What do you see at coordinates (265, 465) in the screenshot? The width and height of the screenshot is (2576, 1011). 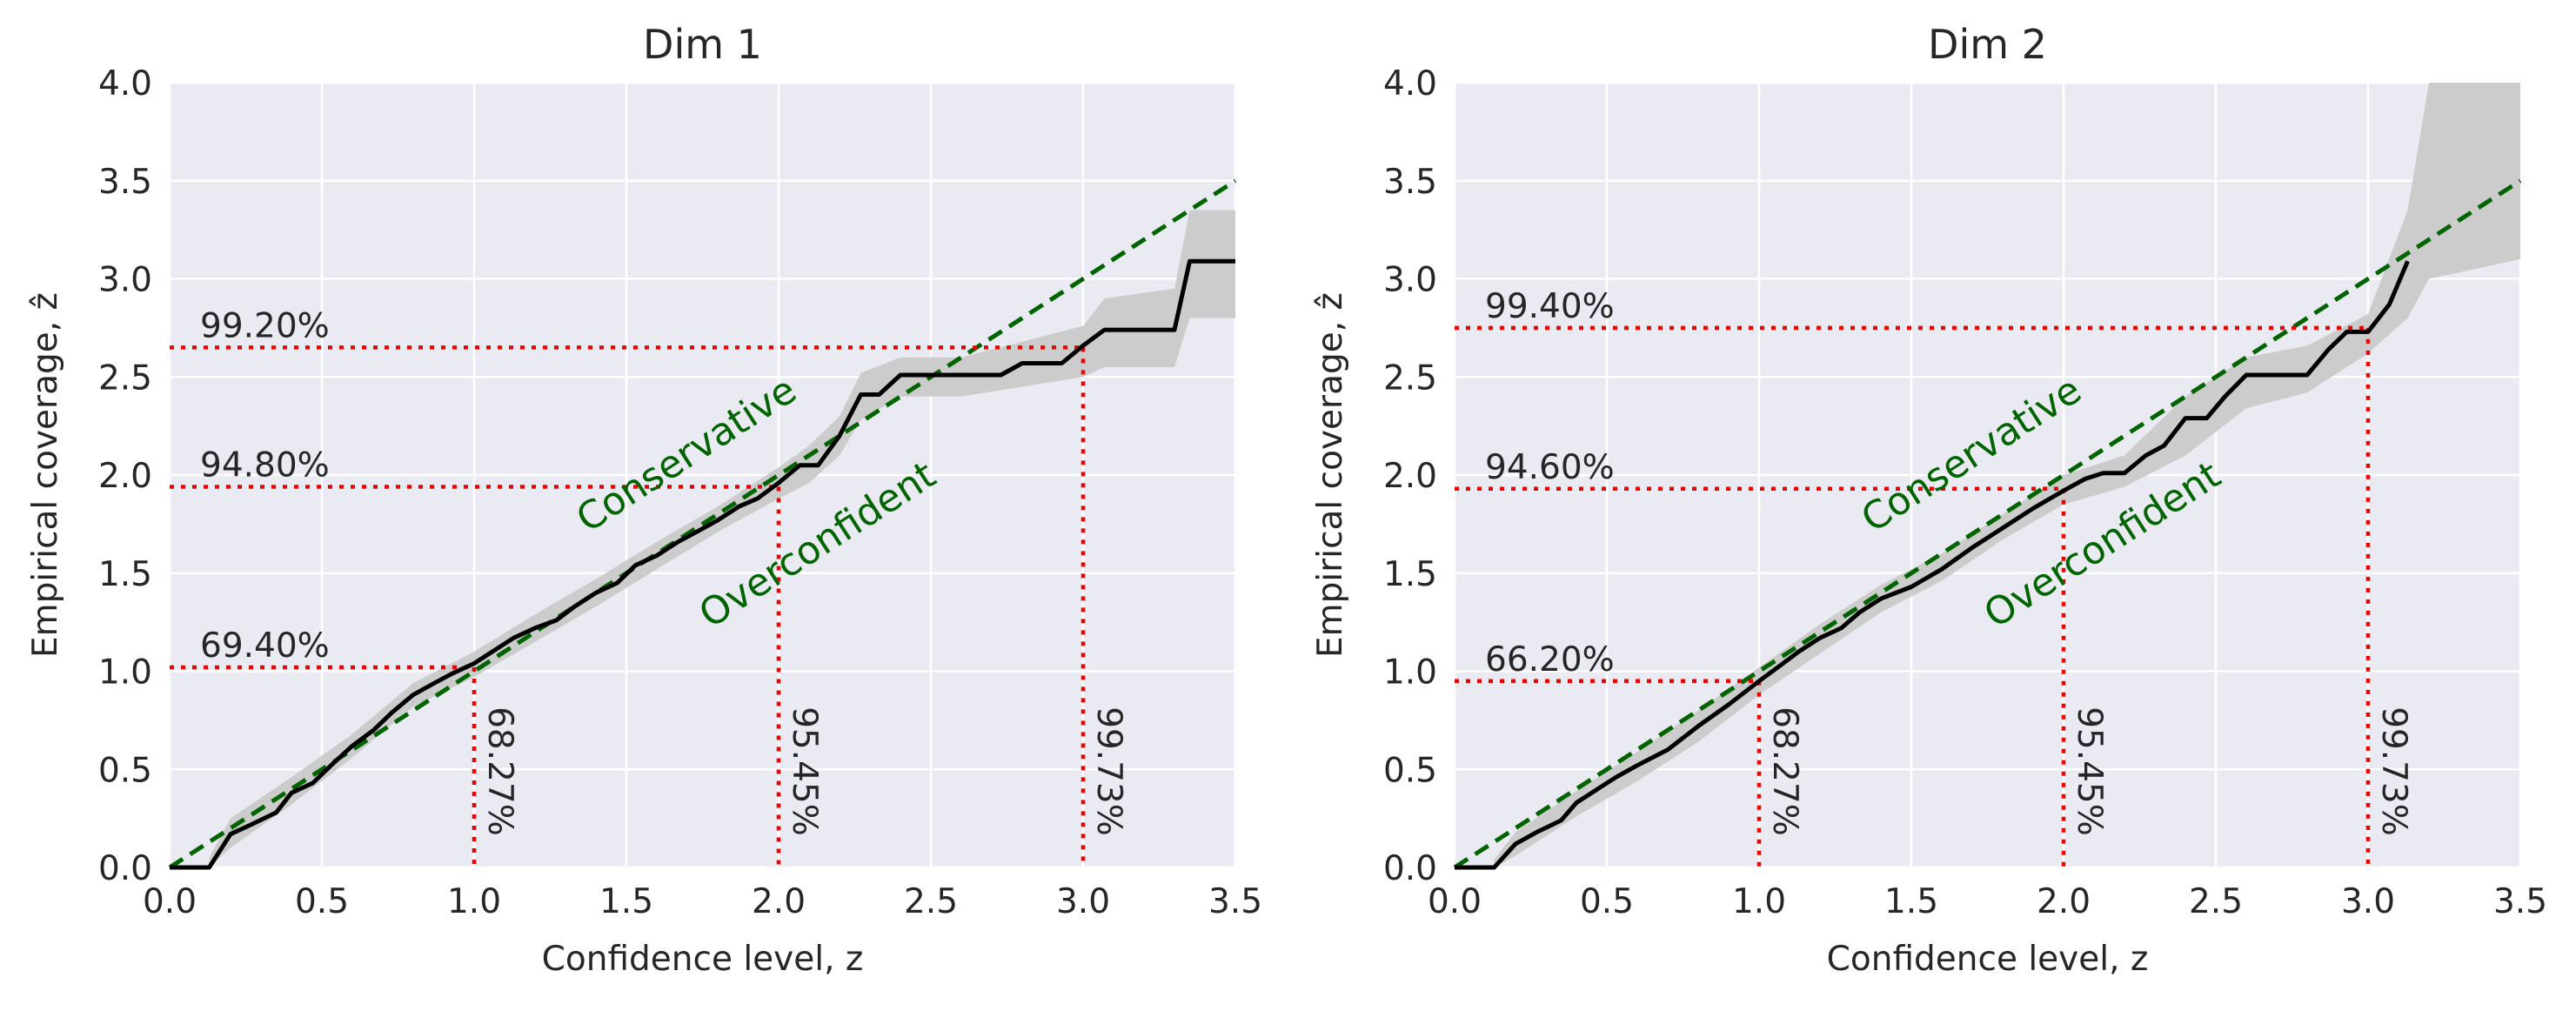 I see `coverage-percent-label: 94.80%` at bounding box center [265, 465].